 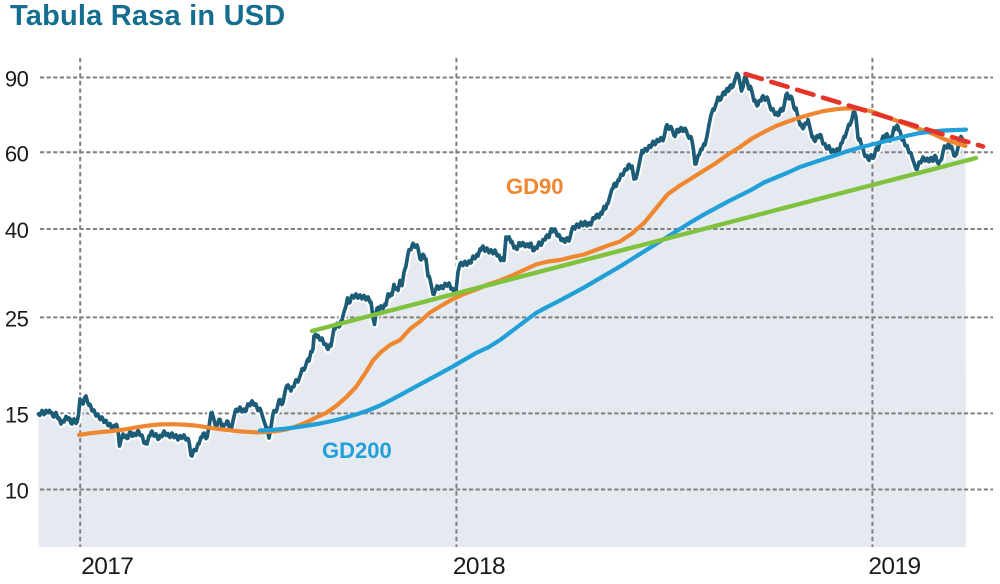 I want to click on svg-text: 2017, so click(x=107, y=566).